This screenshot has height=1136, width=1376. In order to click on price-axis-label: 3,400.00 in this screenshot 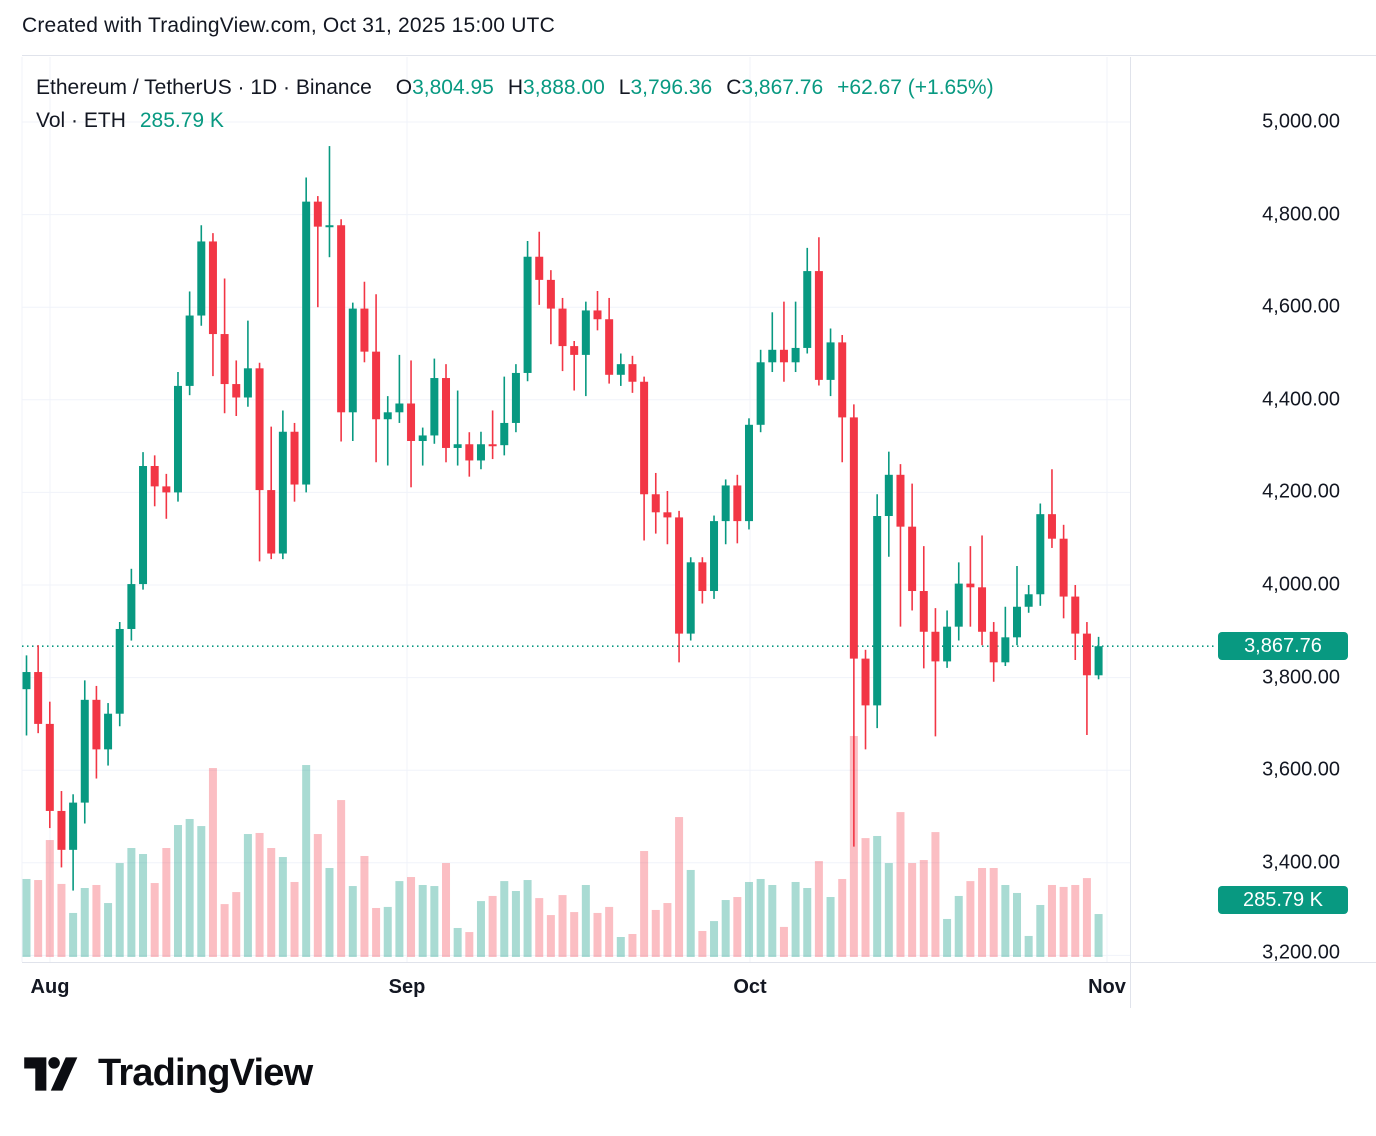, I will do `click(1301, 862)`.